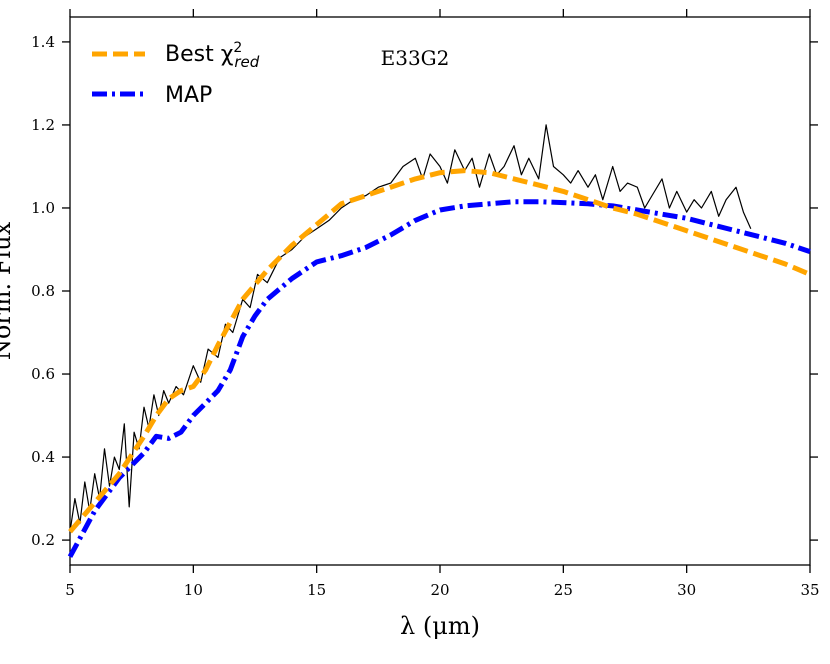 The height and width of the screenshot is (664, 830). I want to click on y-tick-label: 1.4, so click(43, 42).